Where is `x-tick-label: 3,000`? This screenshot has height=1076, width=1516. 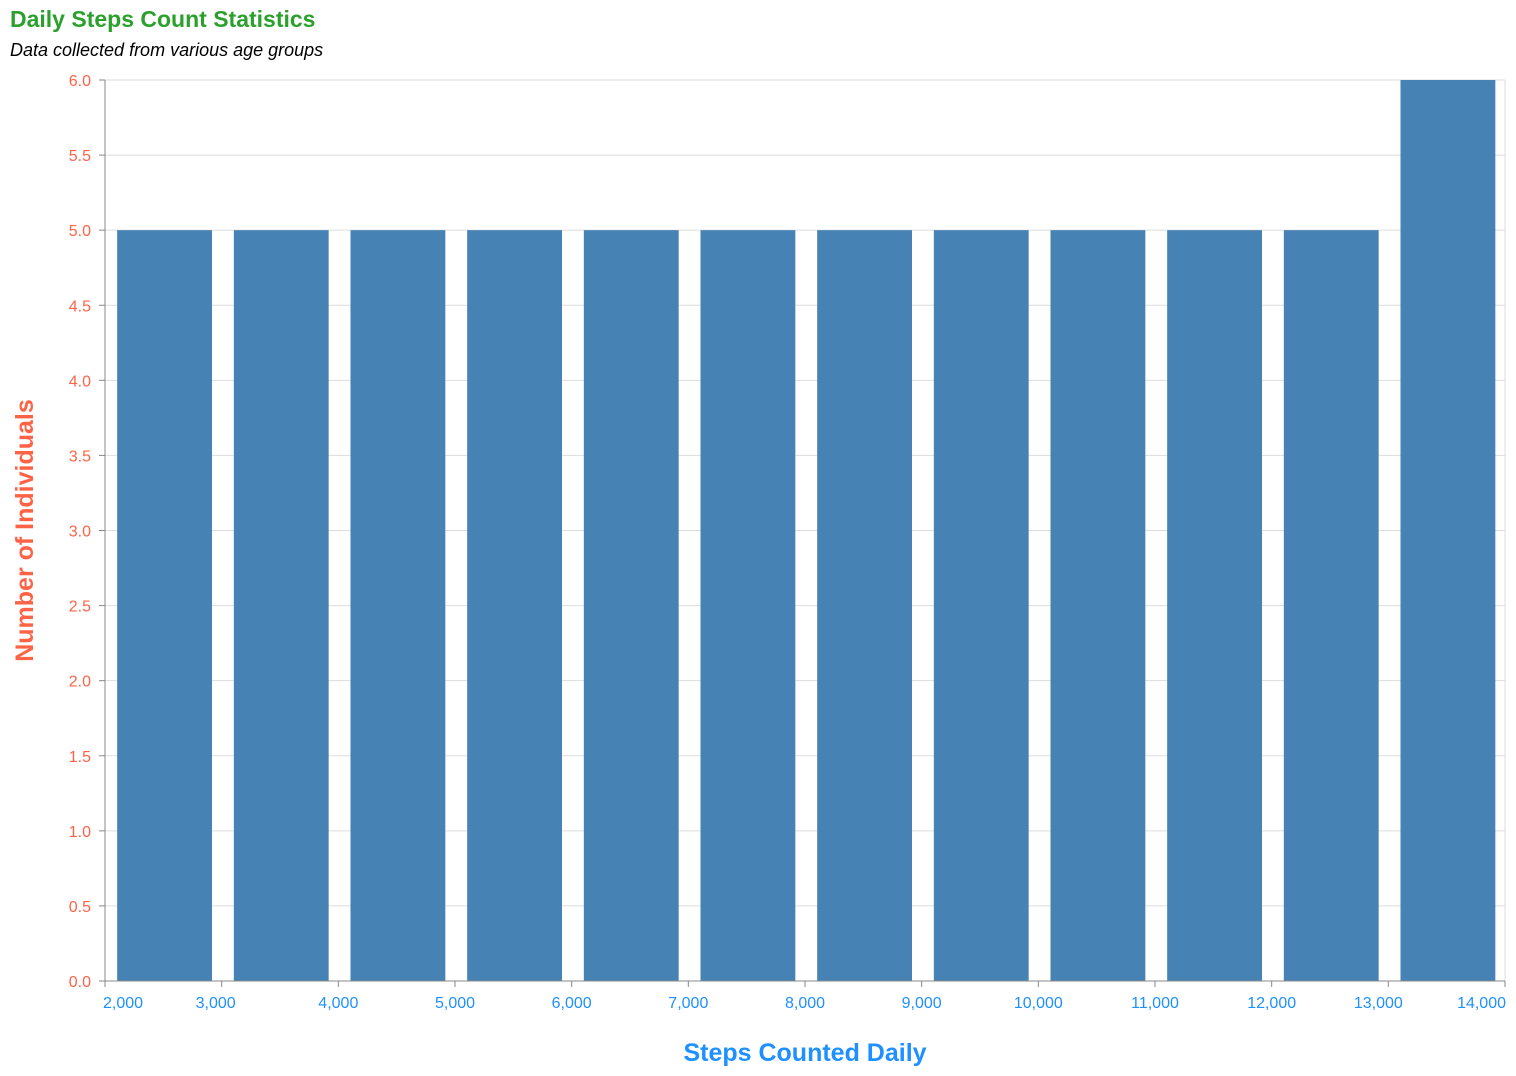 x-tick-label: 3,000 is located at coordinates (216, 1003).